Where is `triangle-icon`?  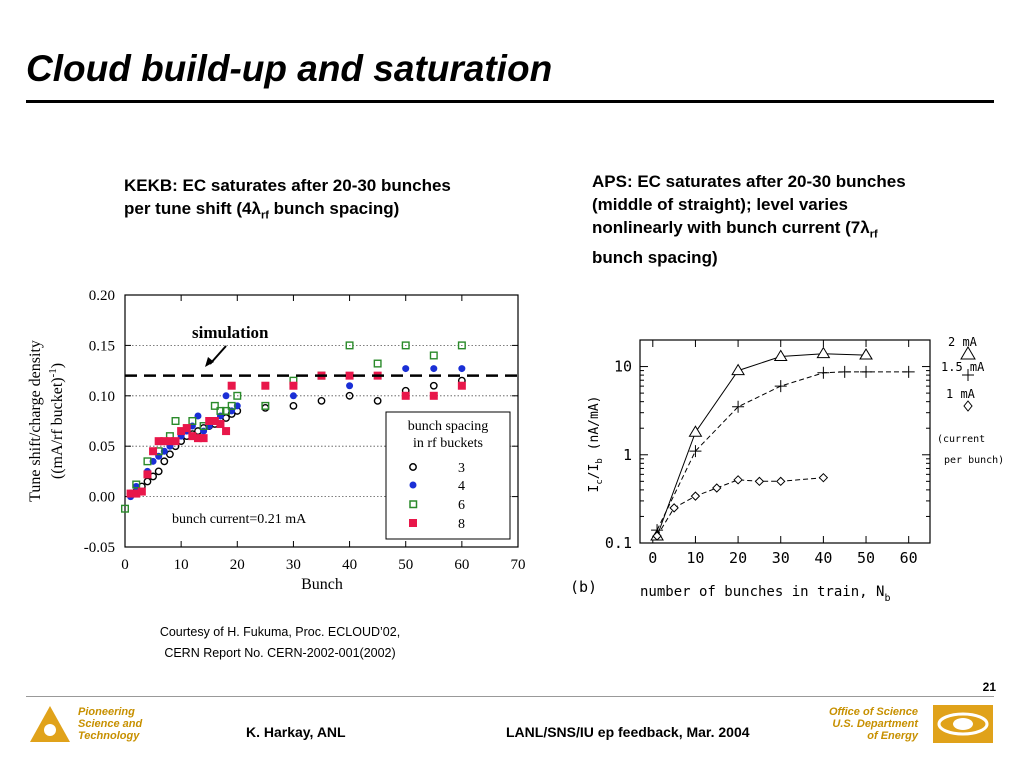 triangle-icon is located at coordinates (968, 353).